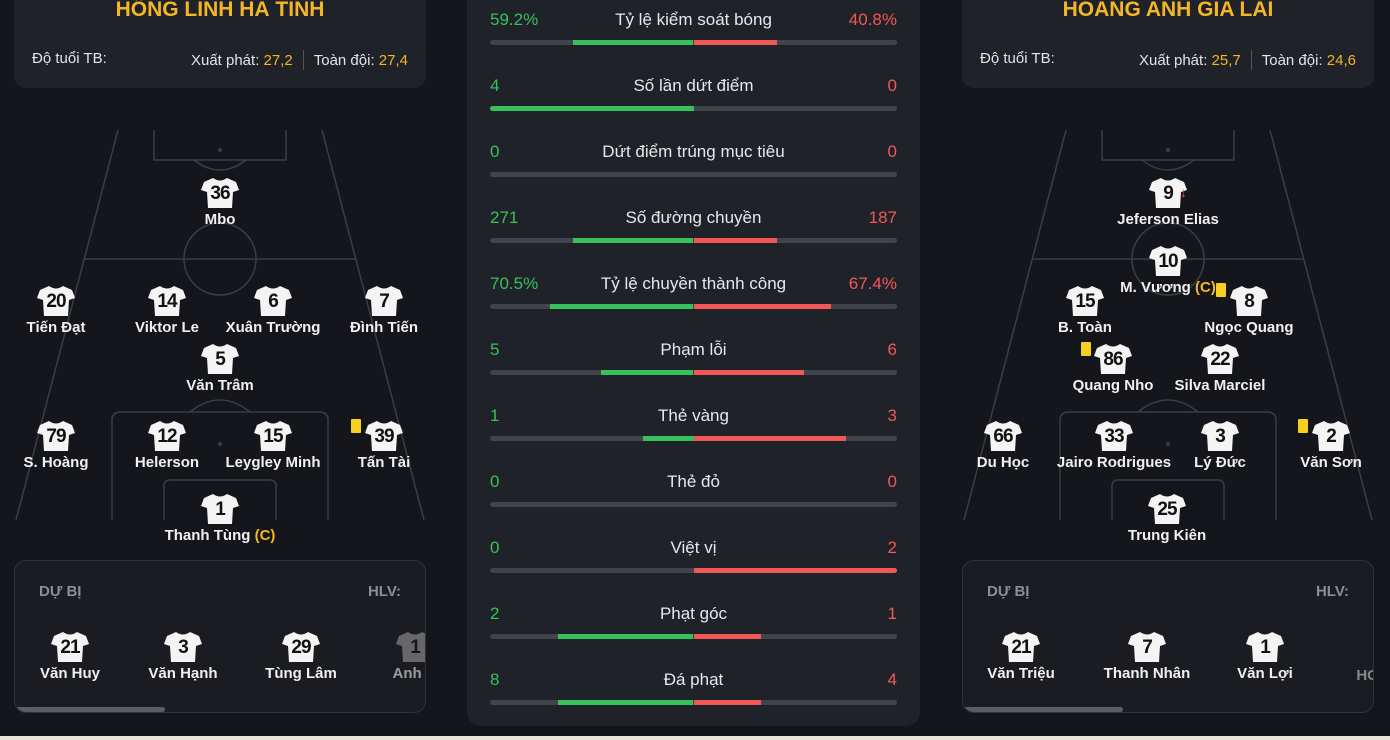  What do you see at coordinates (1343, 674) in the screenshot?
I see `bench-player-card: HOÀ` at bounding box center [1343, 674].